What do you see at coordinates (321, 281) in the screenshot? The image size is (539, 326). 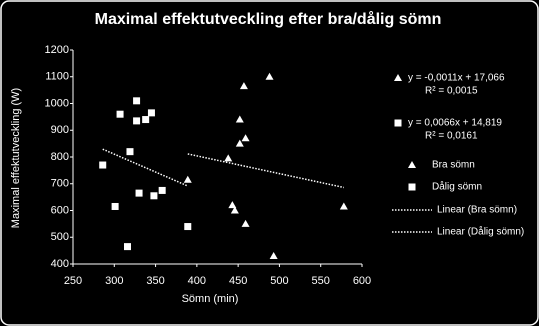 I see `x-tick-label: 550` at bounding box center [321, 281].